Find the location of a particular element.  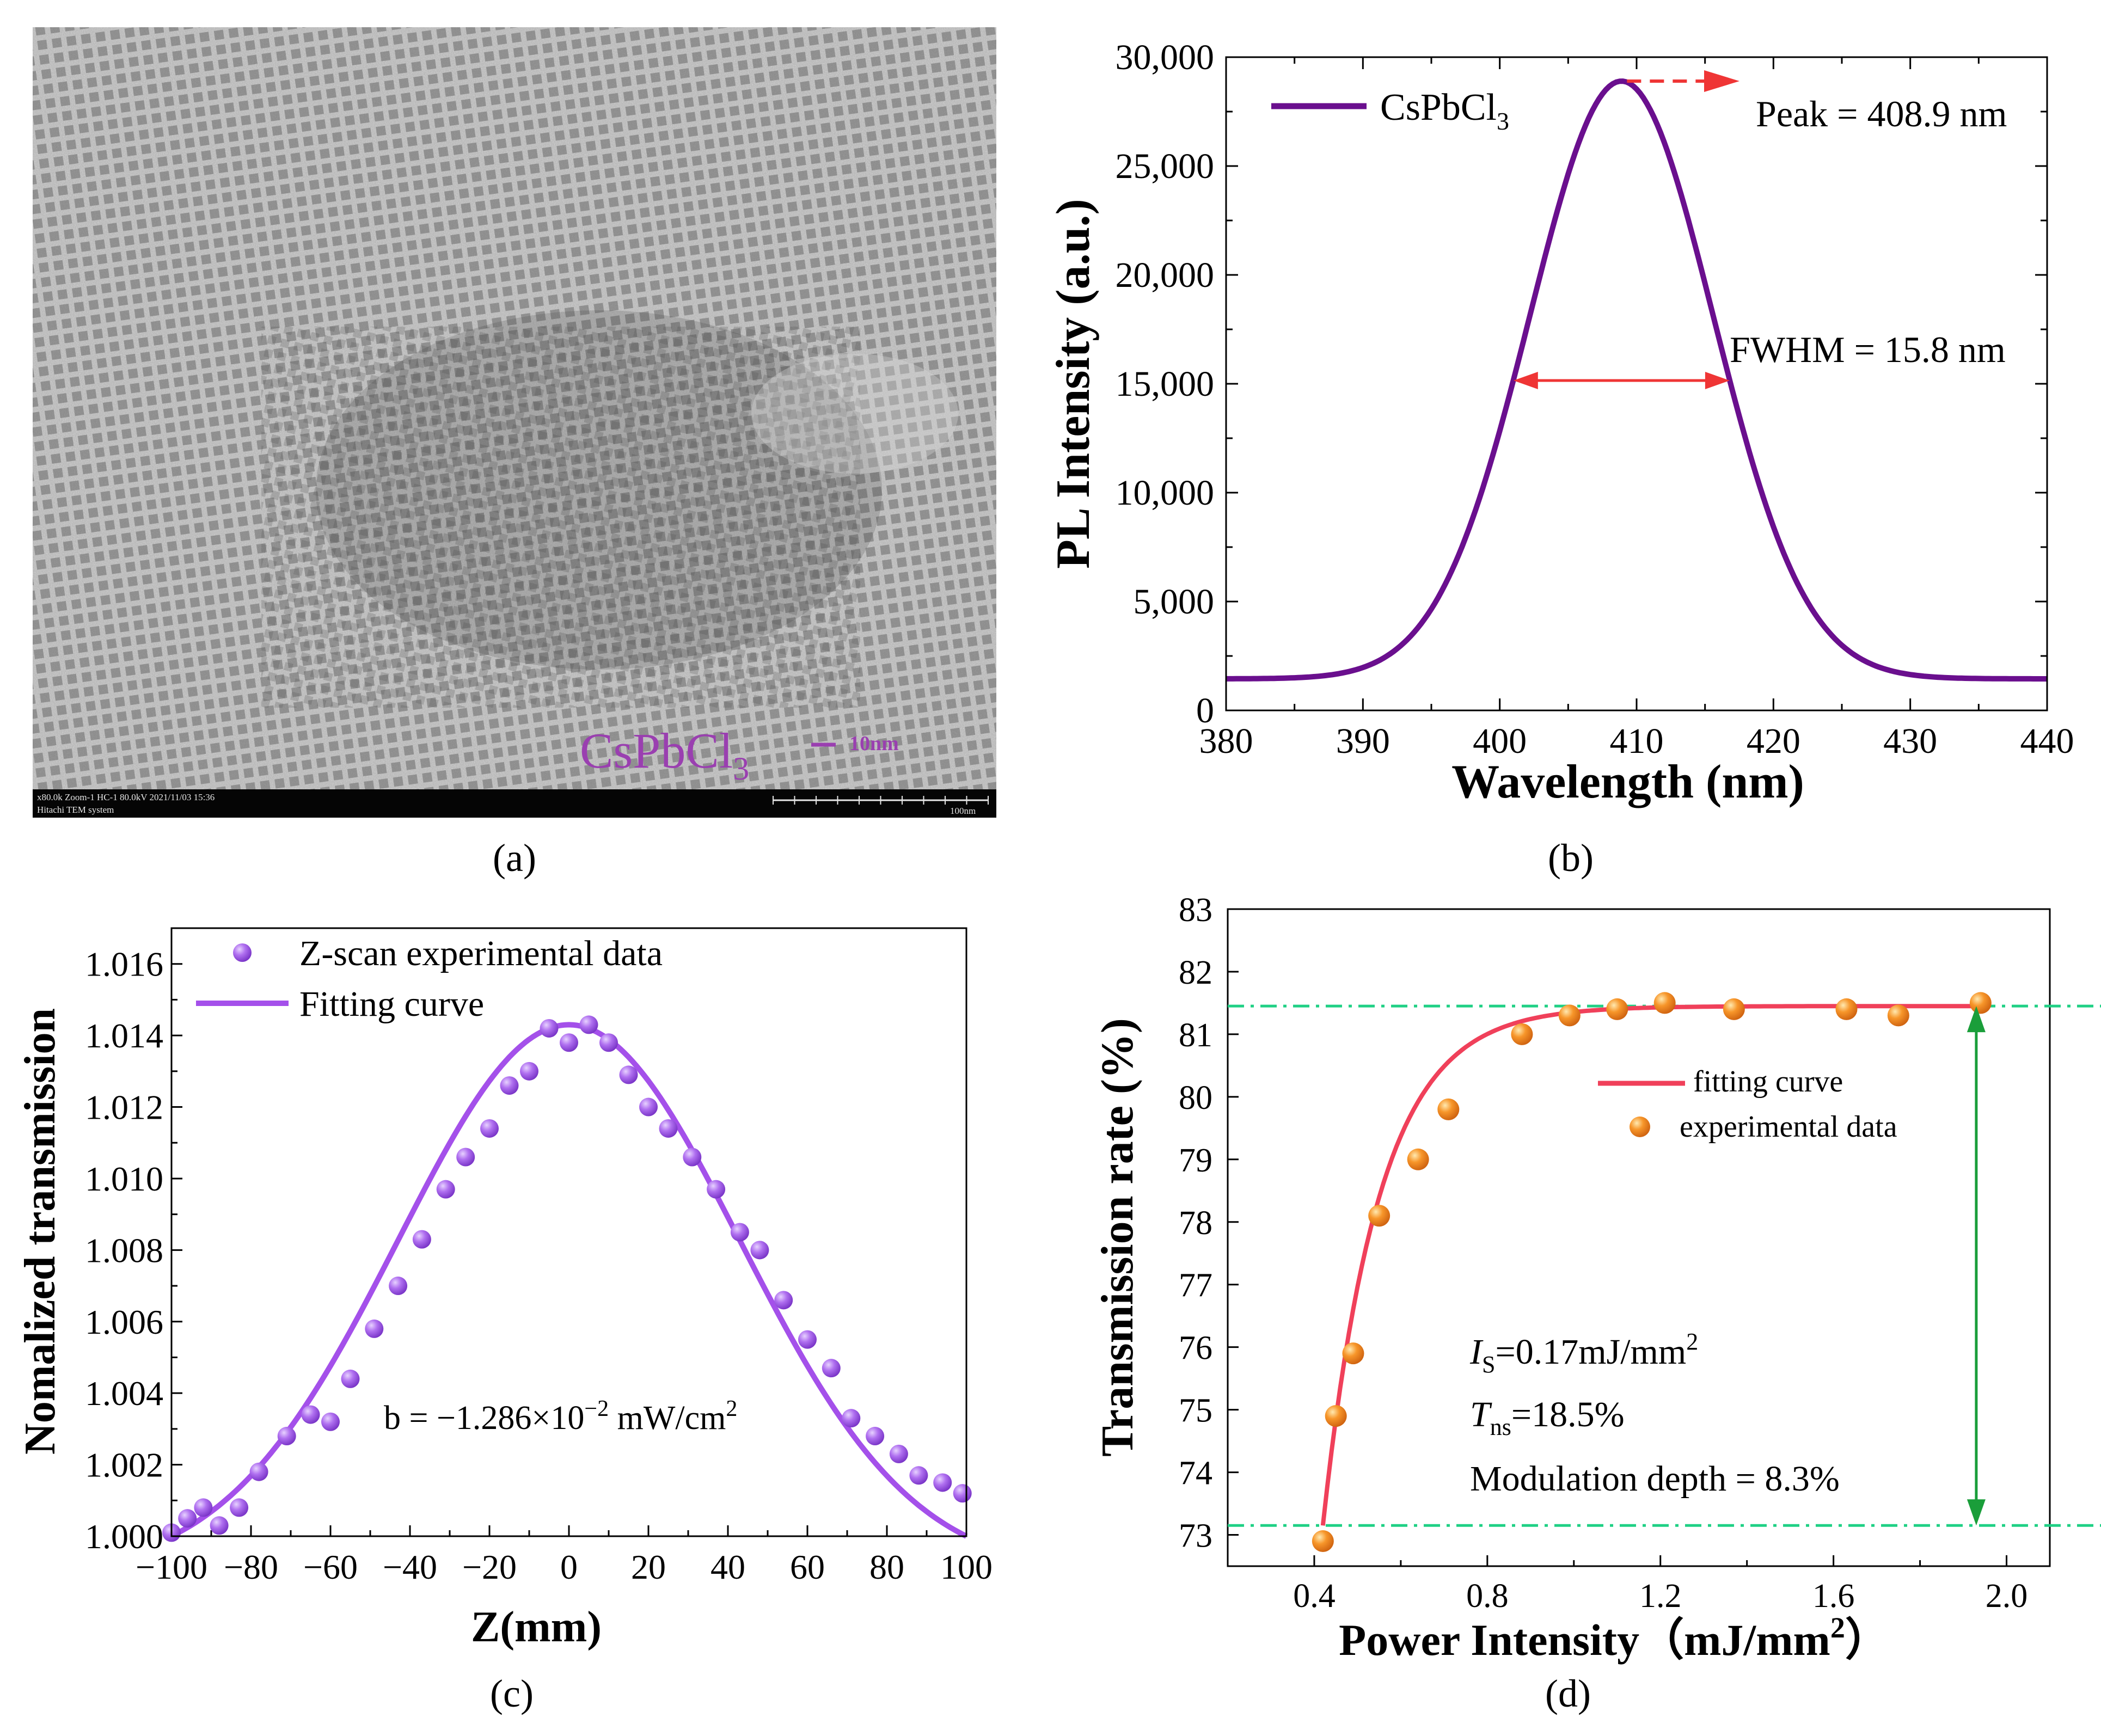

pl-plot-frame is located at coordinates (1636, 383).